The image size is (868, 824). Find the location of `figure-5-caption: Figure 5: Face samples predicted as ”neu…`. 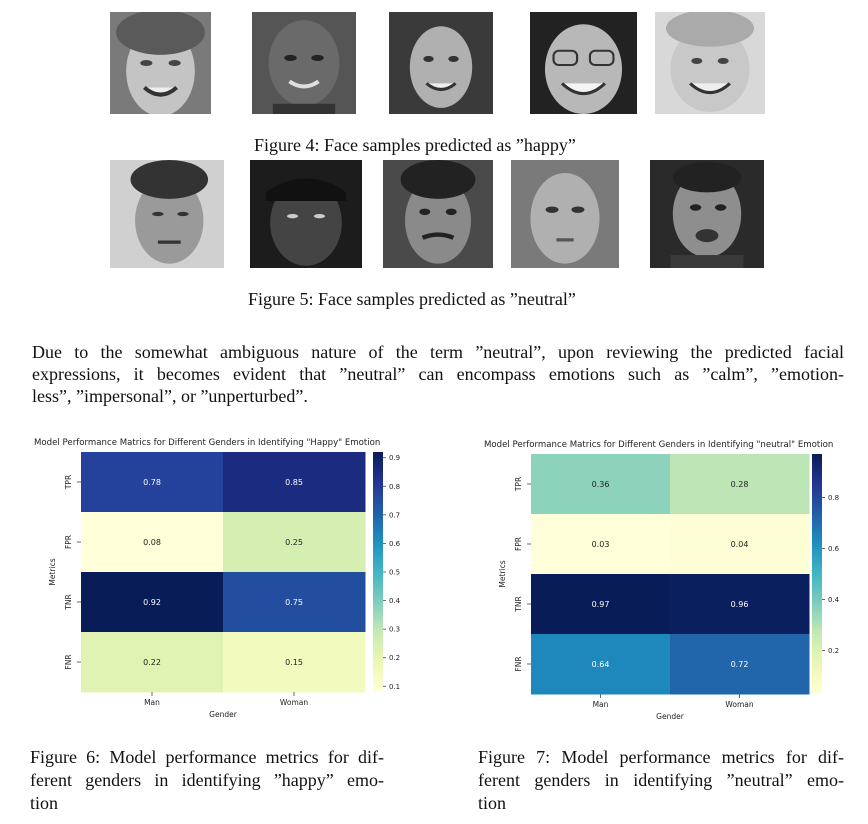

figure-5-caption: Figure 5: Face samples predicted as ”neu… is located at coordinates (412, 299).